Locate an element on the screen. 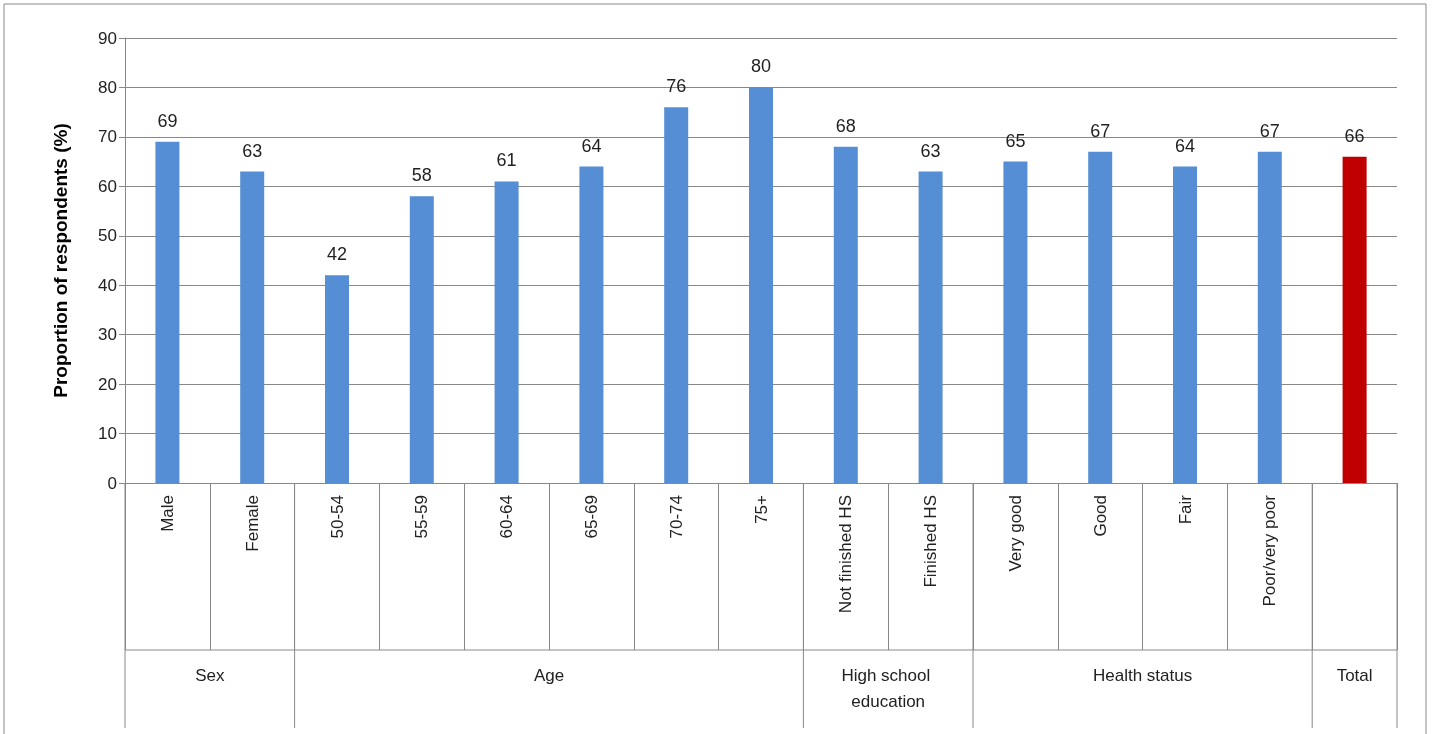 The image size is (1432, 734). y-tick-label: 60 is located at coordinates (107, 186).